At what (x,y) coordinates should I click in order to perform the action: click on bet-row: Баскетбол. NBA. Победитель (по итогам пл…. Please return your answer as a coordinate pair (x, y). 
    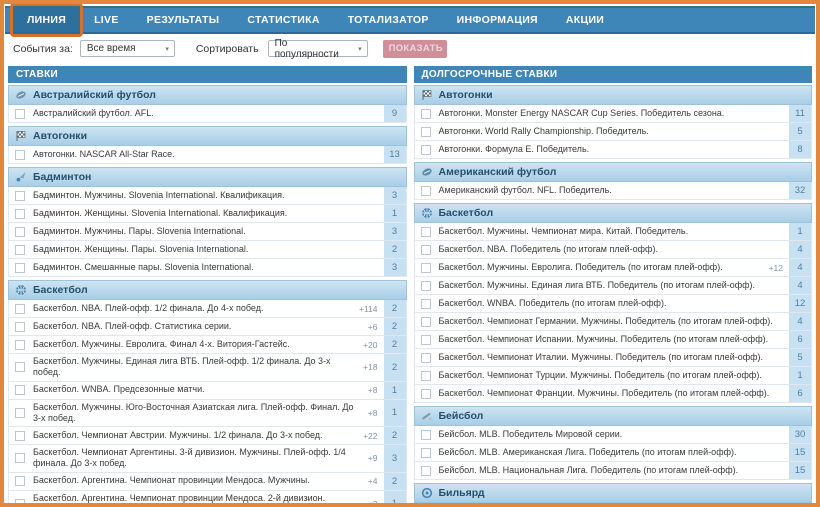
    Looking at the image, I should click on (612, 250).